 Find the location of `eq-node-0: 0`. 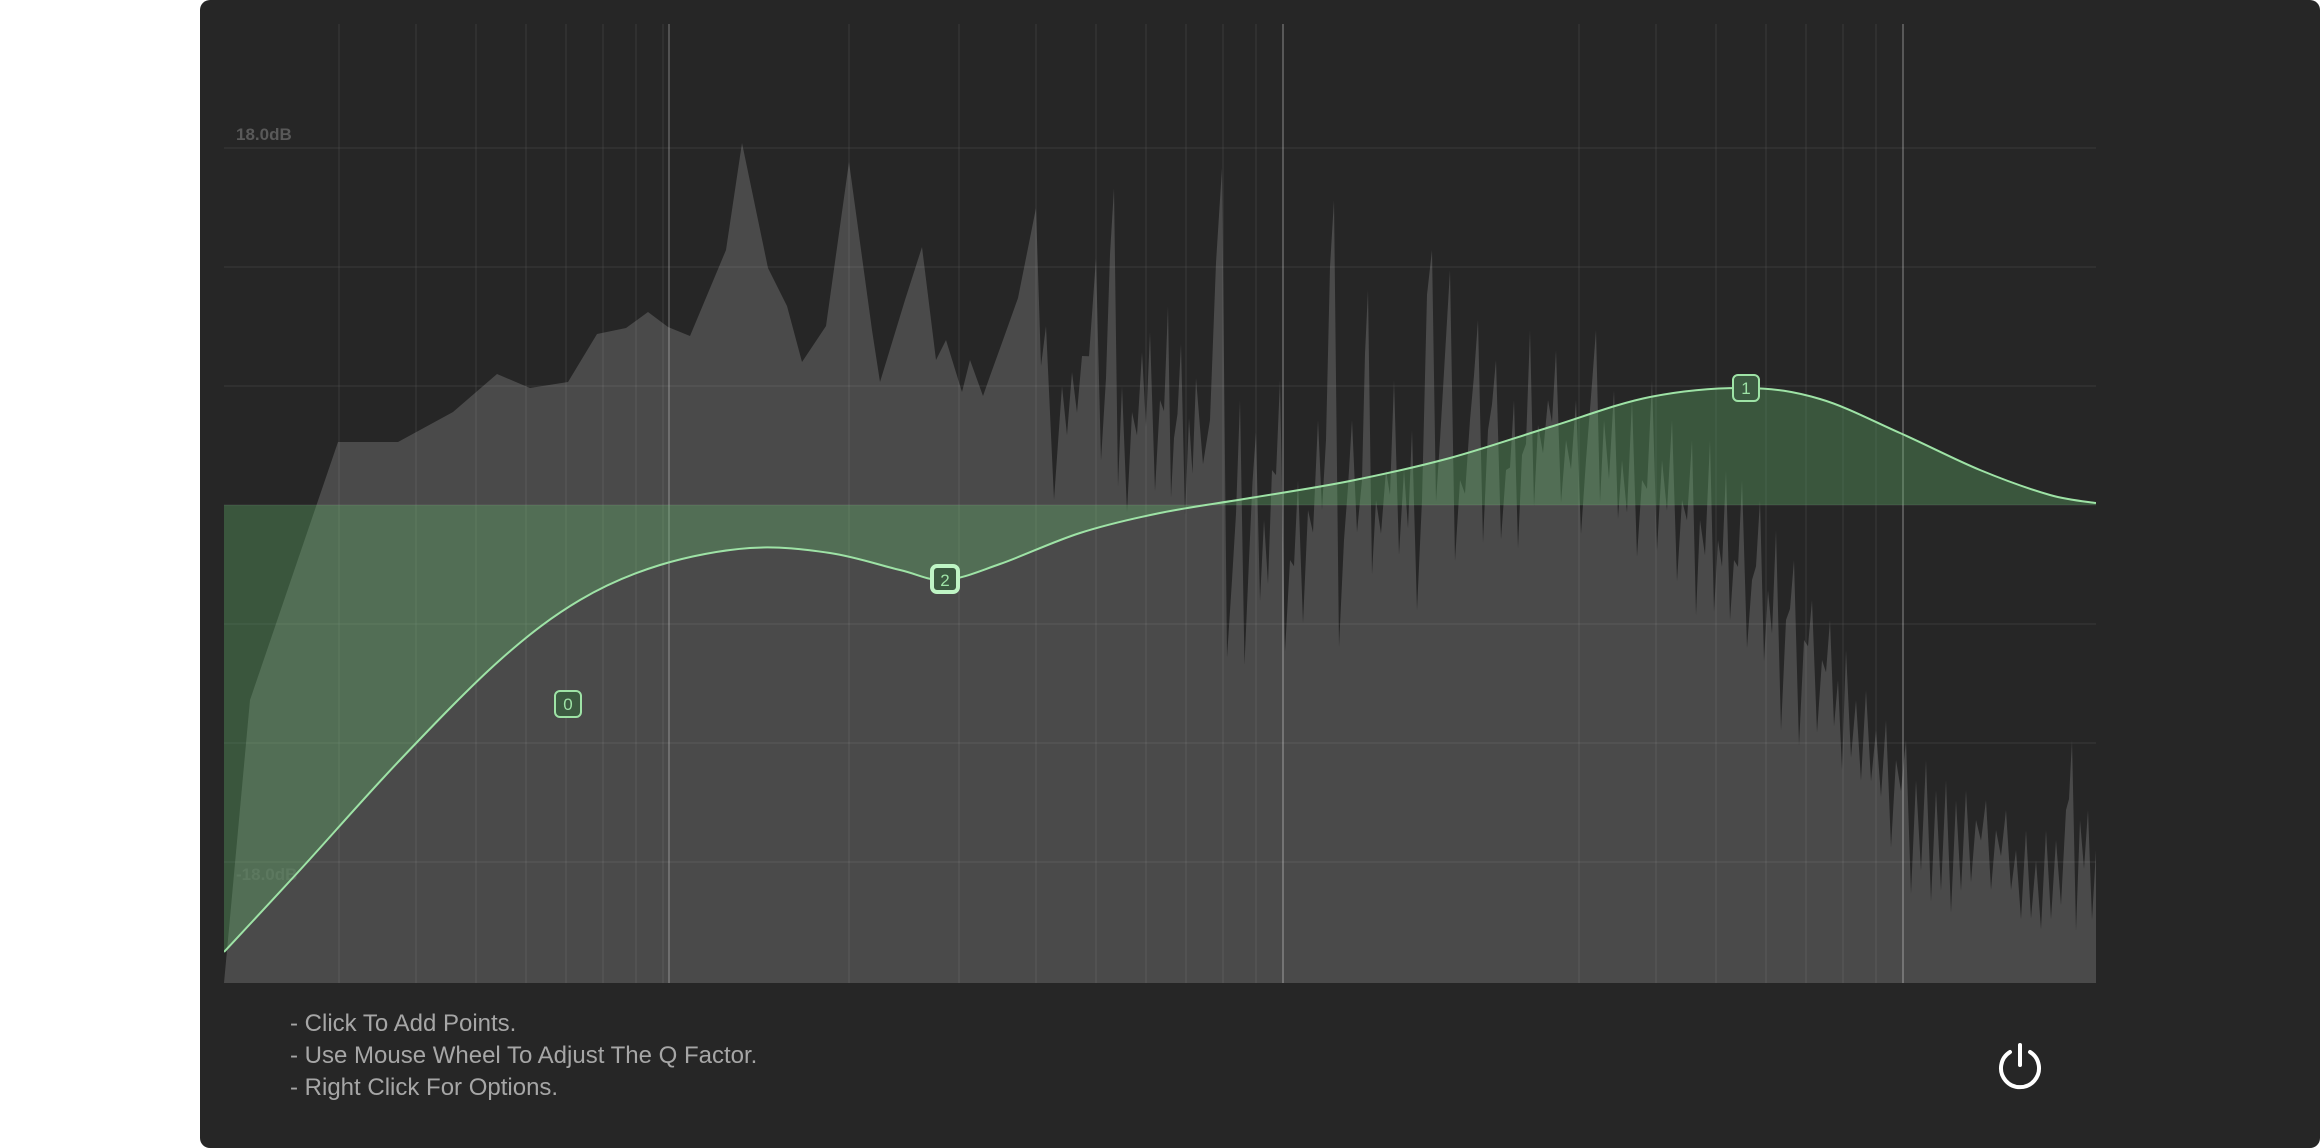

eq-node-0: 0 is located at coordinates (568, 704).